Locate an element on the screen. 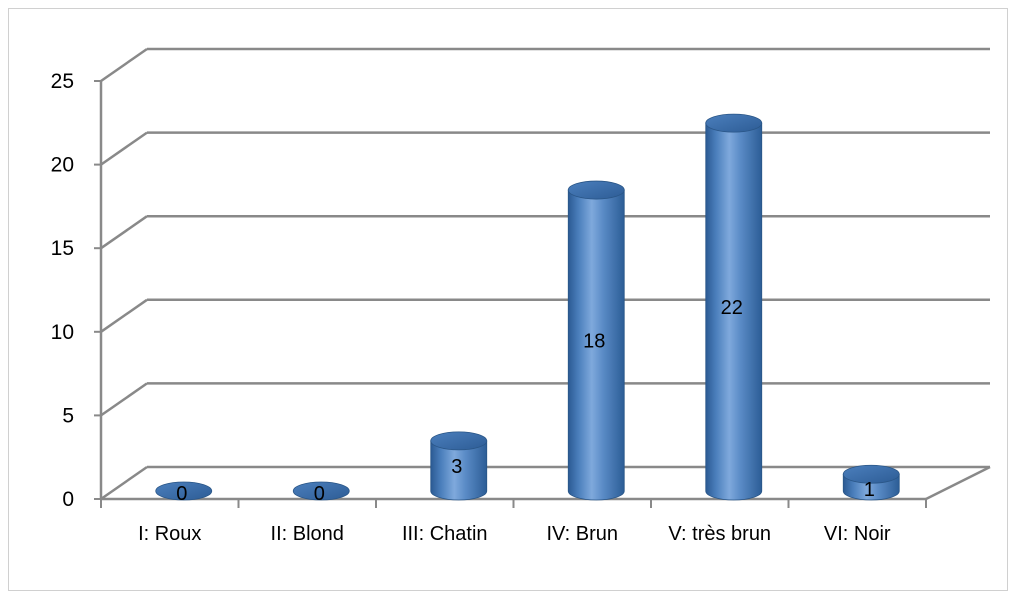 The height and width of the screenshot is (597, 1018). data-label: 18 is located at coordinates (594, 342).